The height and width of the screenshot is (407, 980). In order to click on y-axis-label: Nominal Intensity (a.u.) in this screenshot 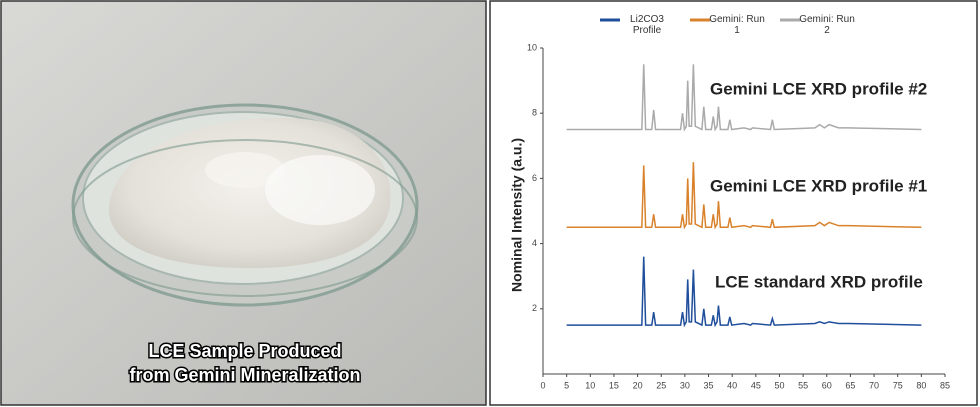, I will do `click(517, 215)`.